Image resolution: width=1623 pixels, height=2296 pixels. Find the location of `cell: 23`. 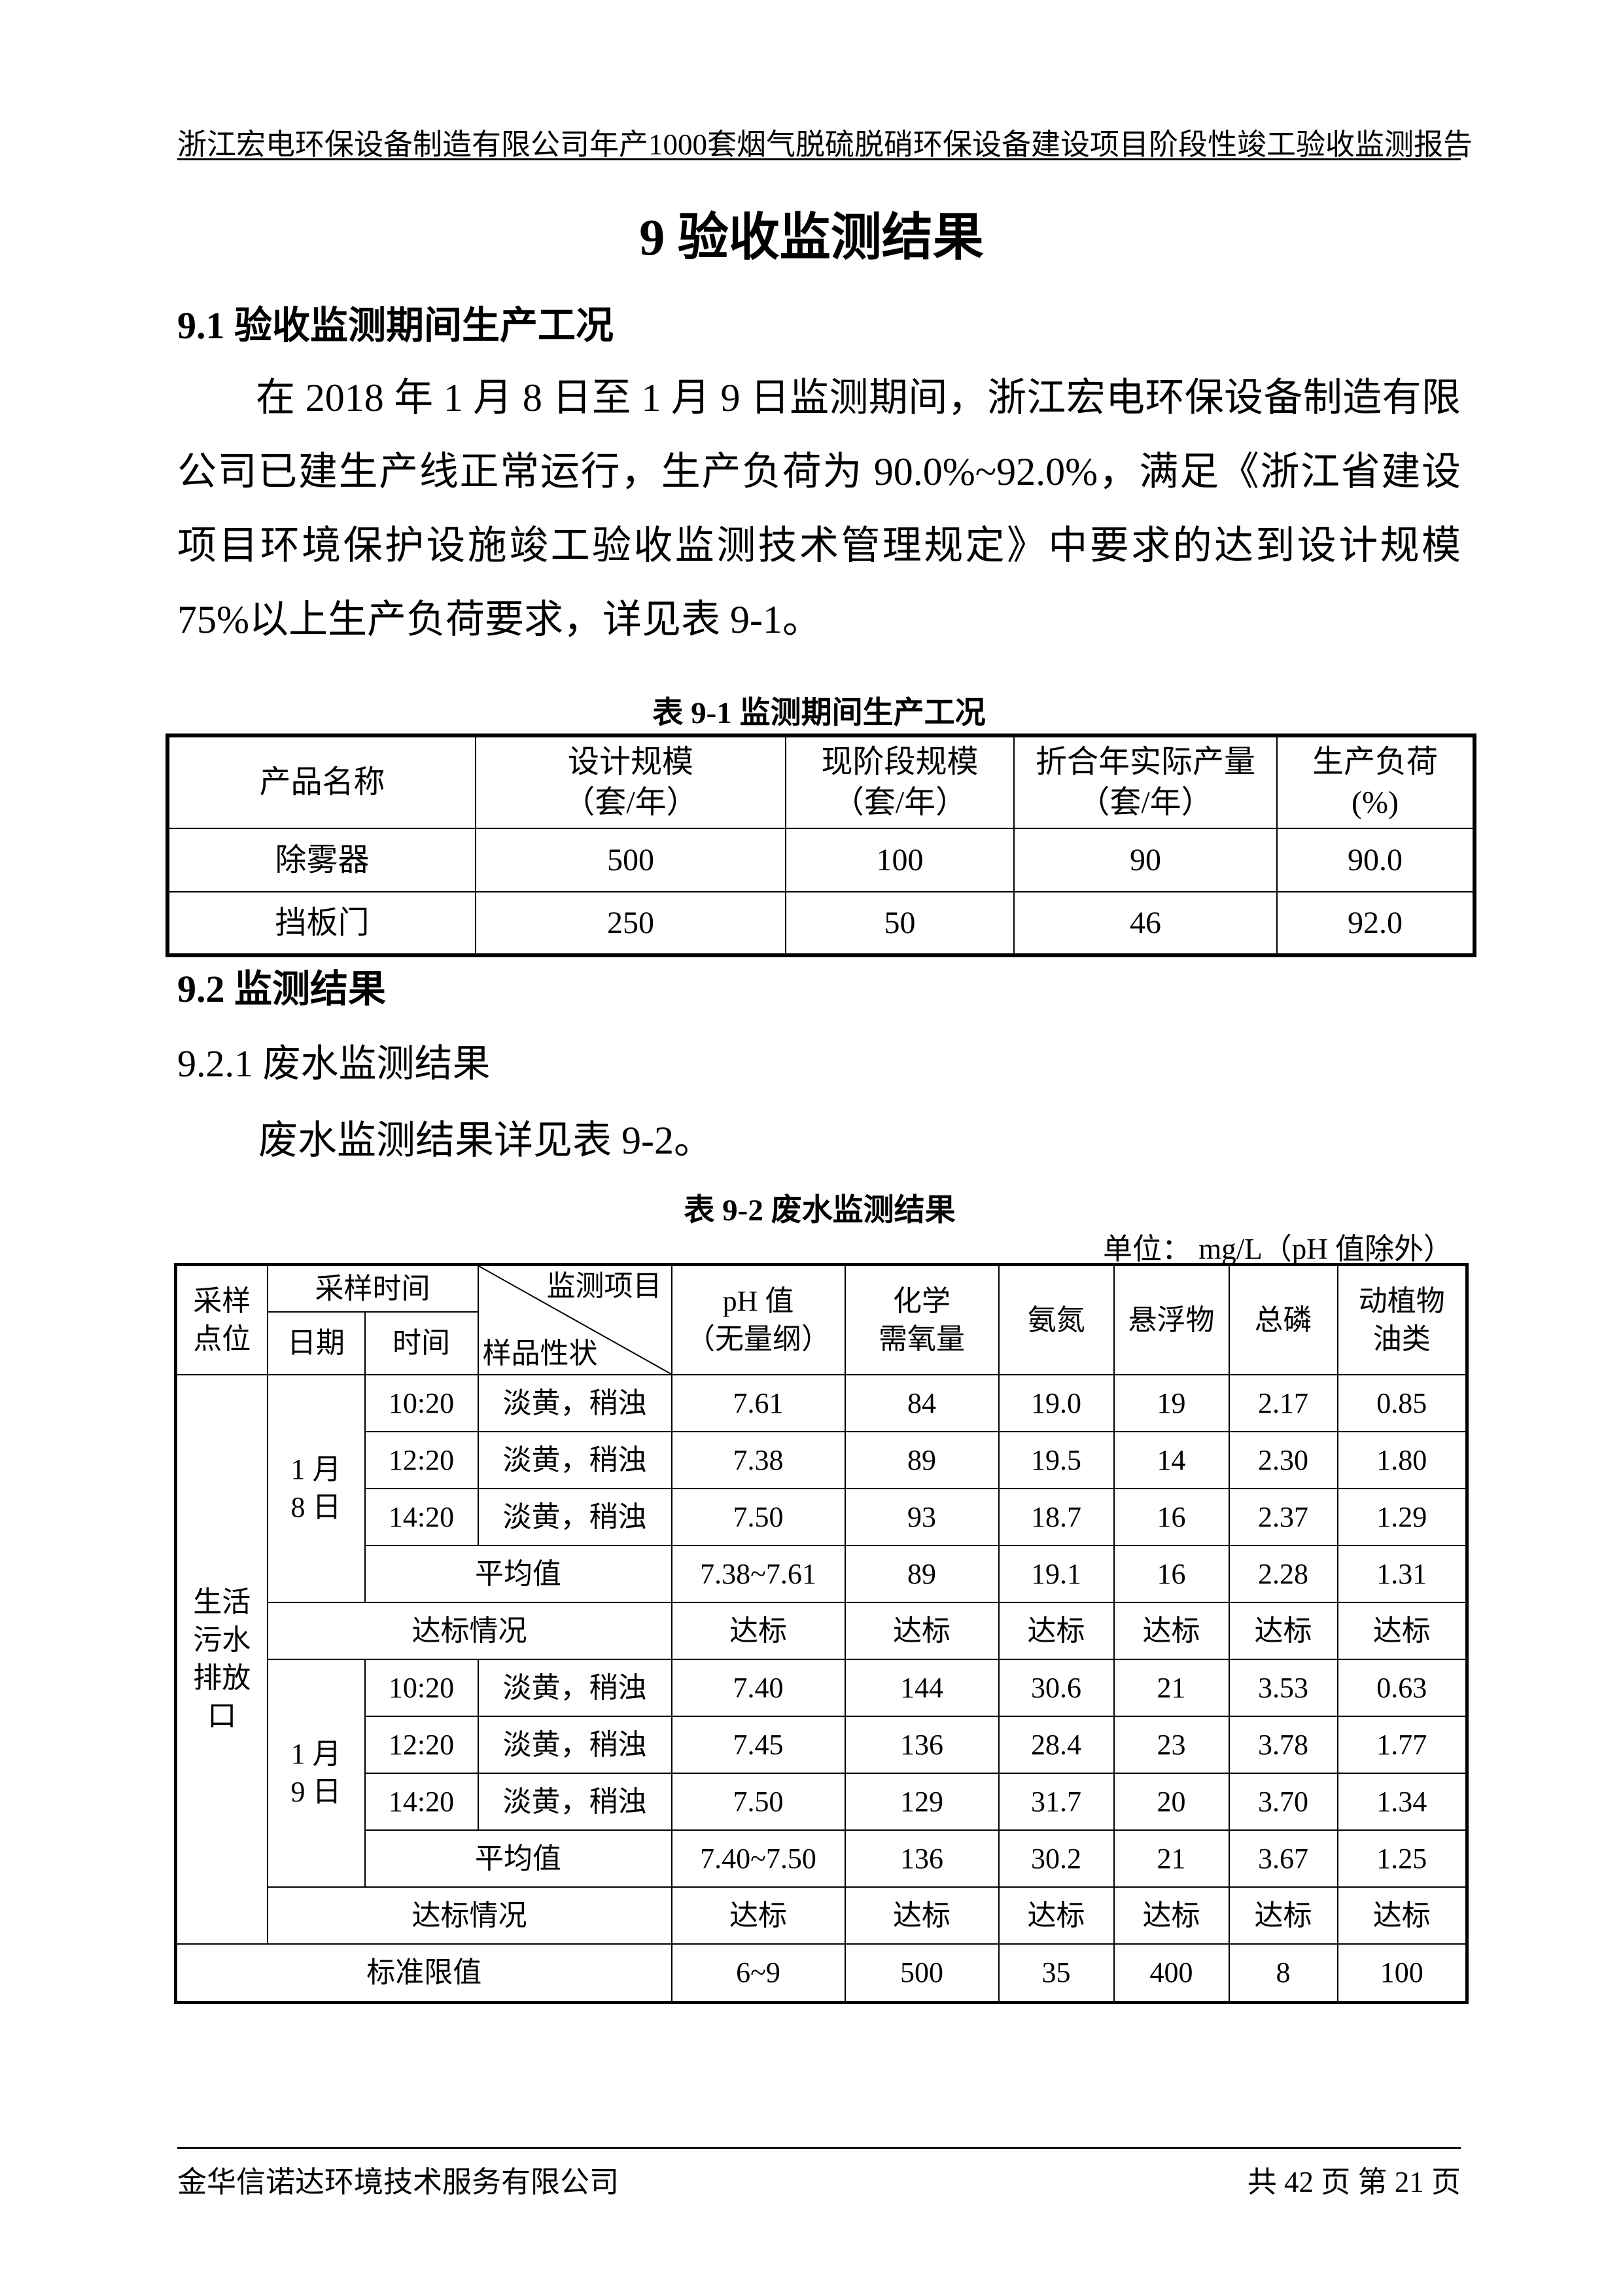

cell: 23 is located at coordinates (1172, 1745).